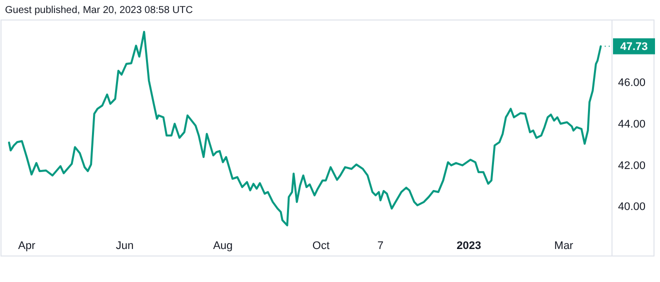 The image size is (660, 282). What do you see at coordinates (632, 124) in the screenshot?
I see `y-tick-label: 44.00` at bounding box center [632, 124].